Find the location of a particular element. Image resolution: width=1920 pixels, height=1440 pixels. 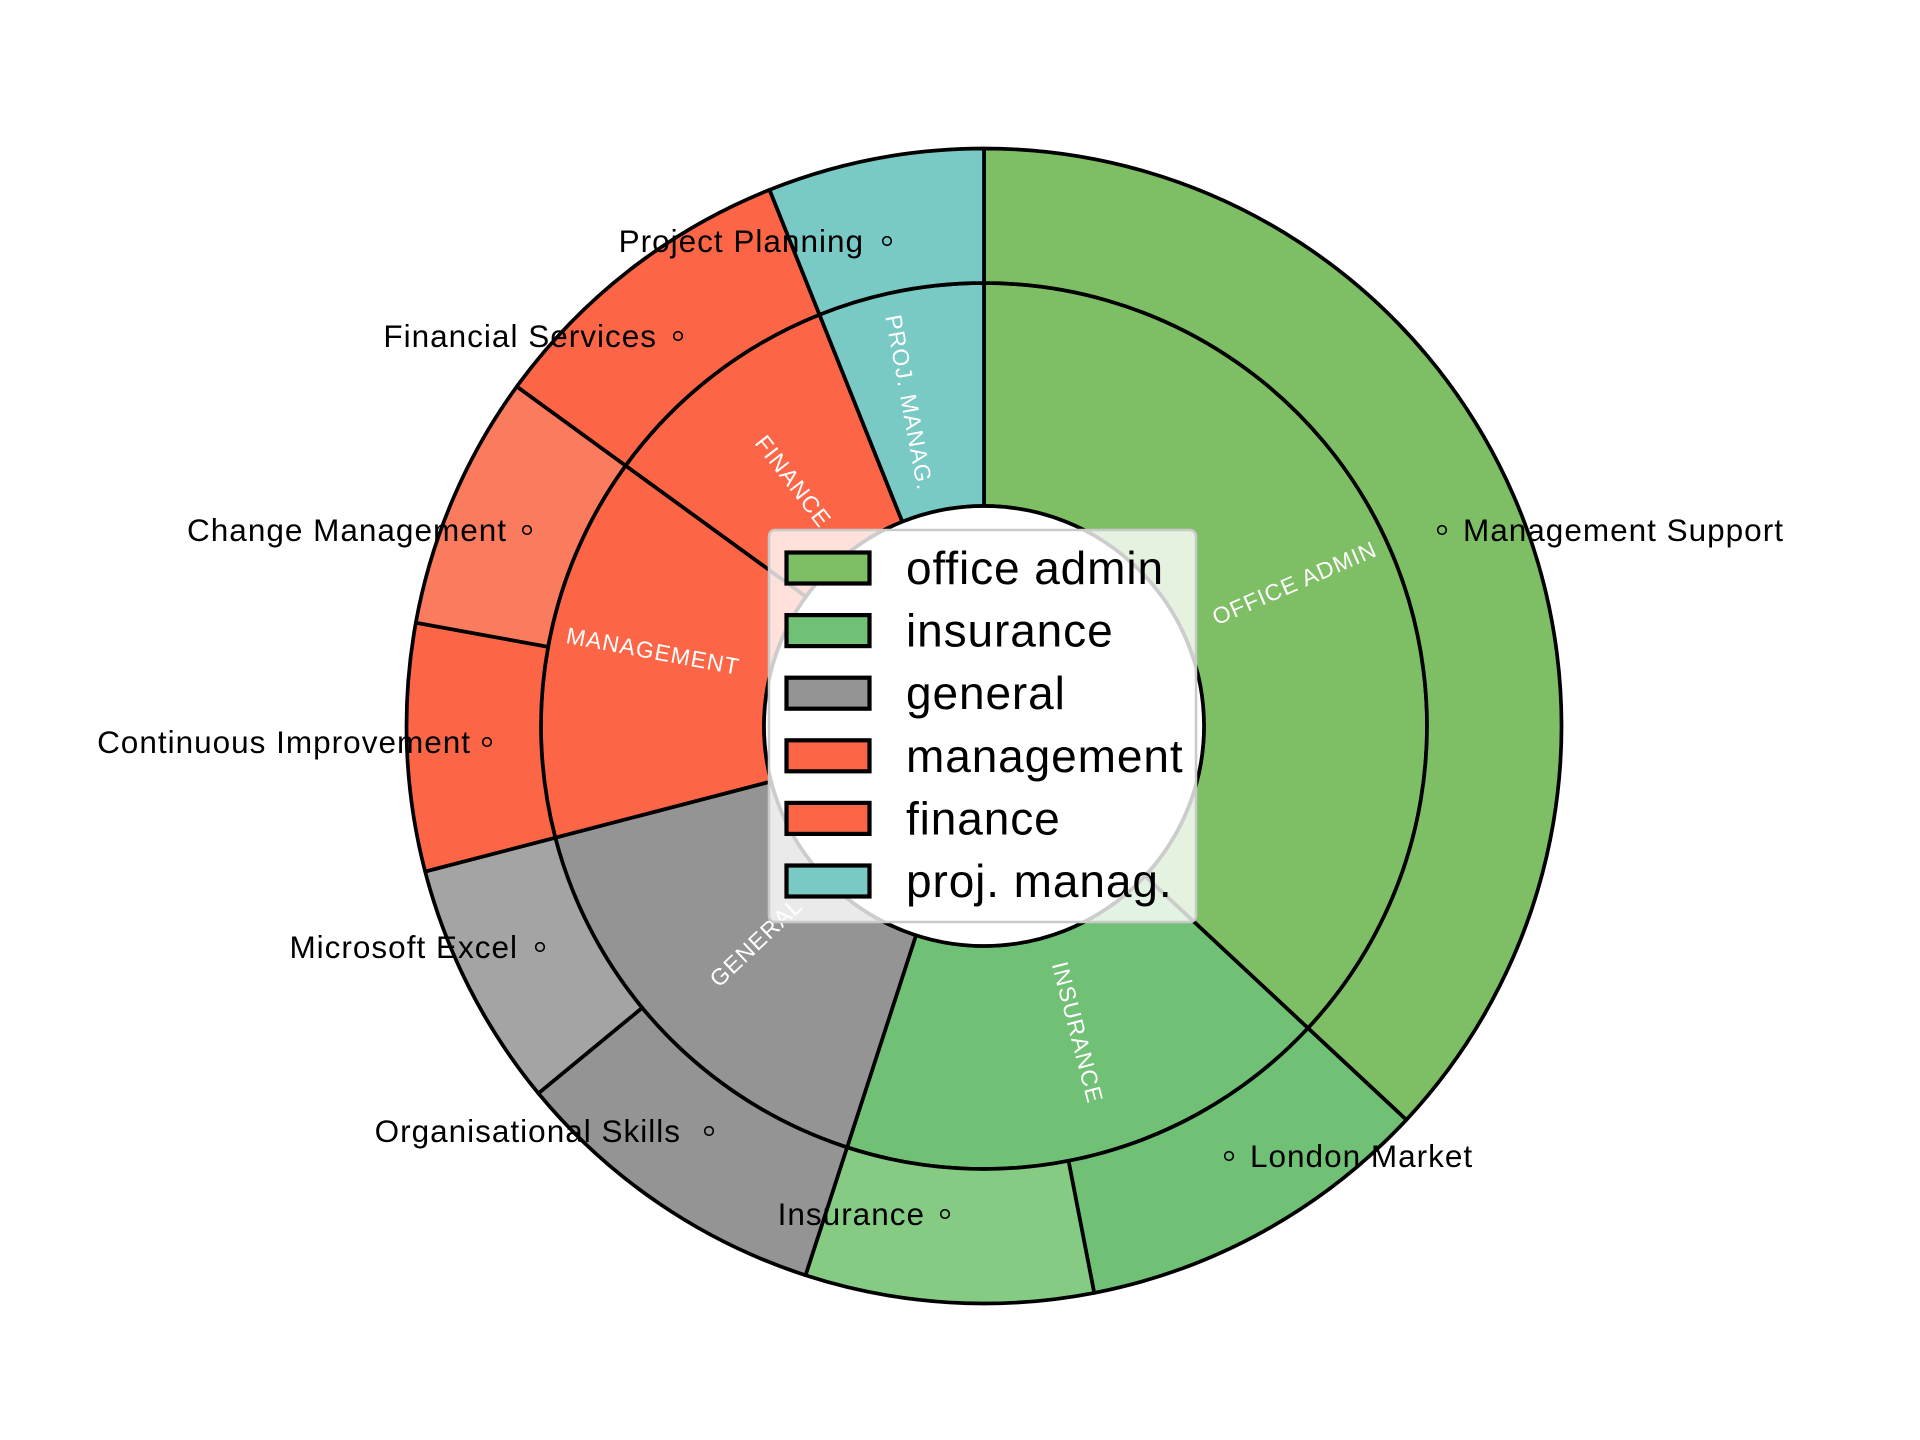

svg-text: Financial Services is located at coordinates (520, 336).